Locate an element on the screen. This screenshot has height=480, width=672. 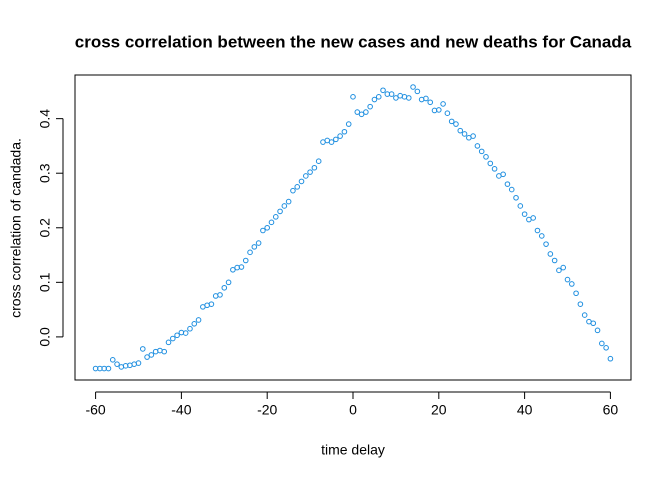
y-tick-label: 0.0 is located at coordinates (45, 337).